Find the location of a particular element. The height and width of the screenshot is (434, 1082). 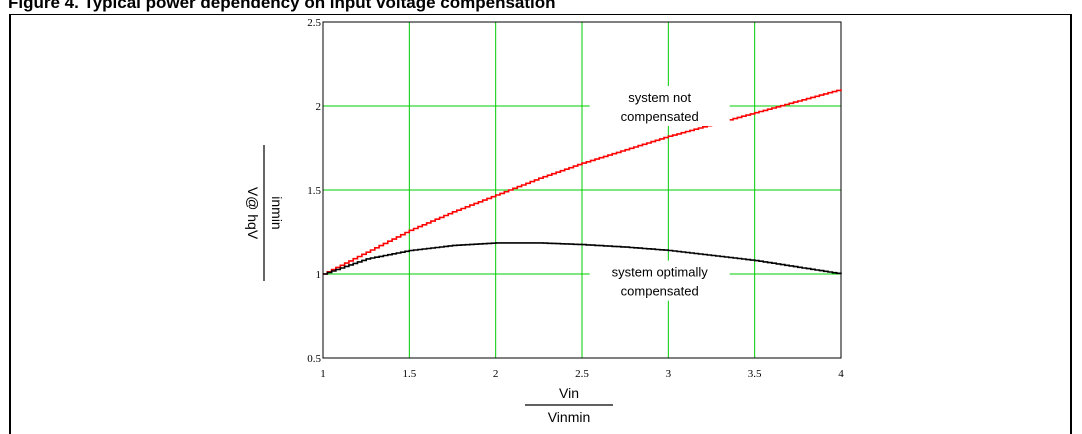

annotation: system not compensated is located at coordinates (659, 106).